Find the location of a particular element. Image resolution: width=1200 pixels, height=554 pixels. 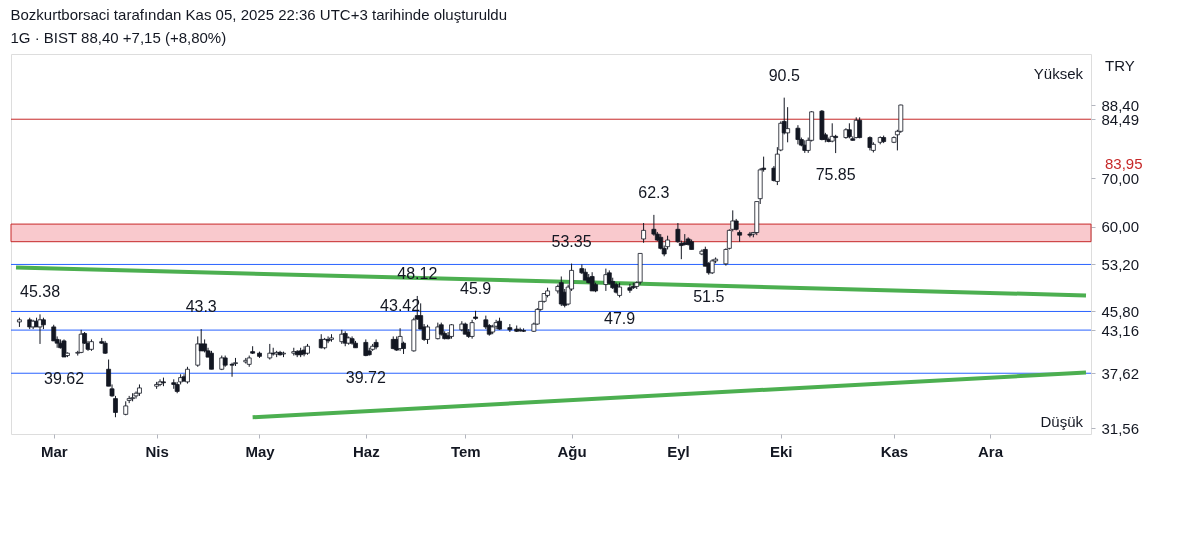

annotation: 45.9 is located at coordinates (475, 288).